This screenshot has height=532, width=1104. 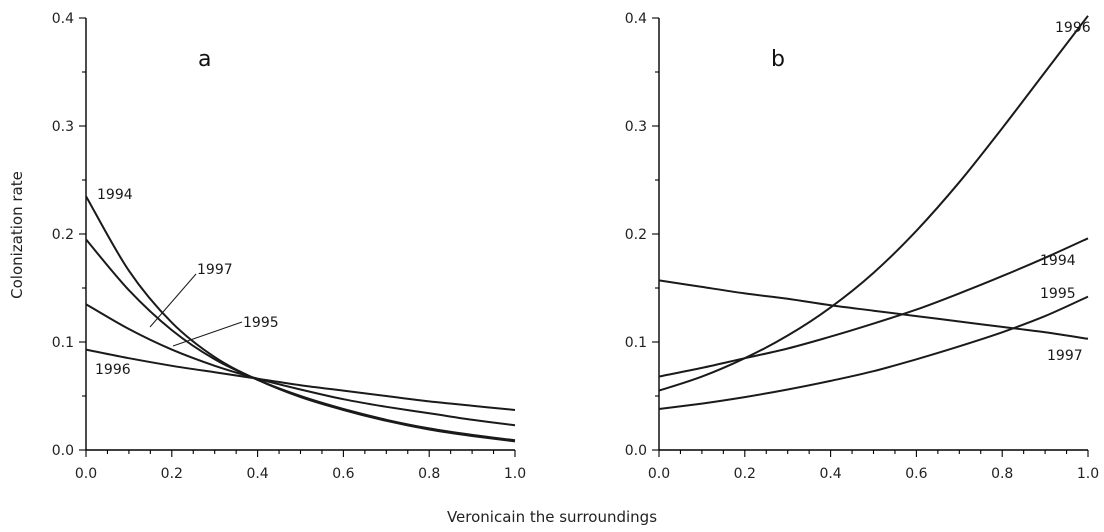 What do you see at coordinates (778, 59) in the screenshot?
I see `panel-b-label: b` at bounding box center [778, 59].